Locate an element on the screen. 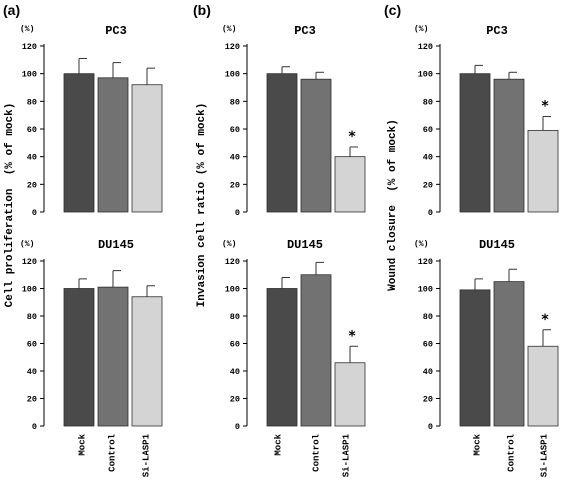 The image size is (574, 495). y-tick-label-c-du145: 60 is located at coordinates (428, 345).